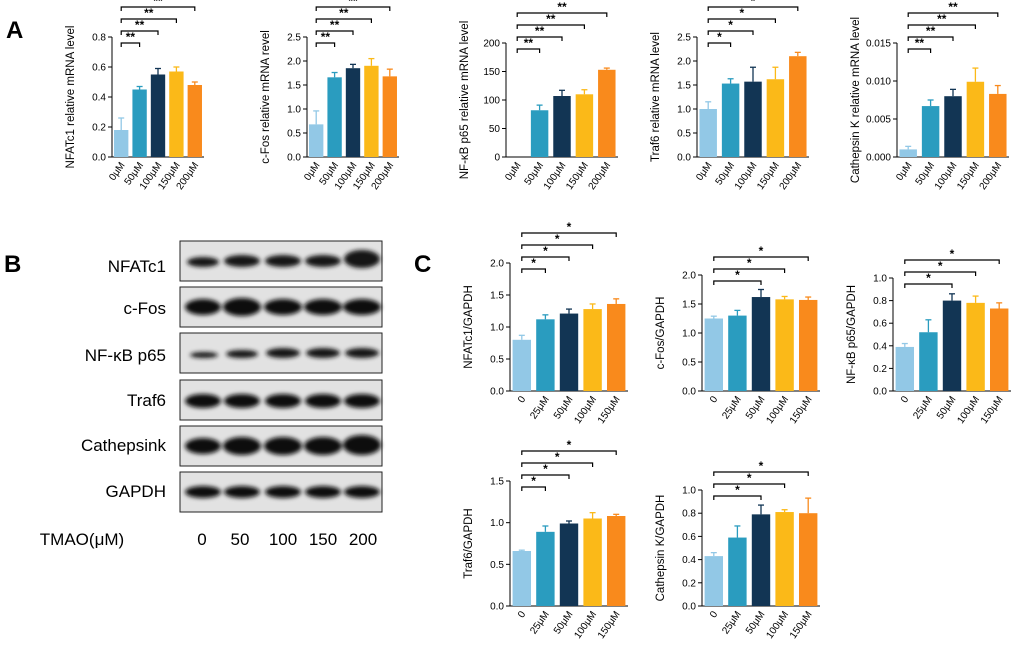 The image size is (1020, 648). I want to click on panel-letter-a: A, so click(14, 30).